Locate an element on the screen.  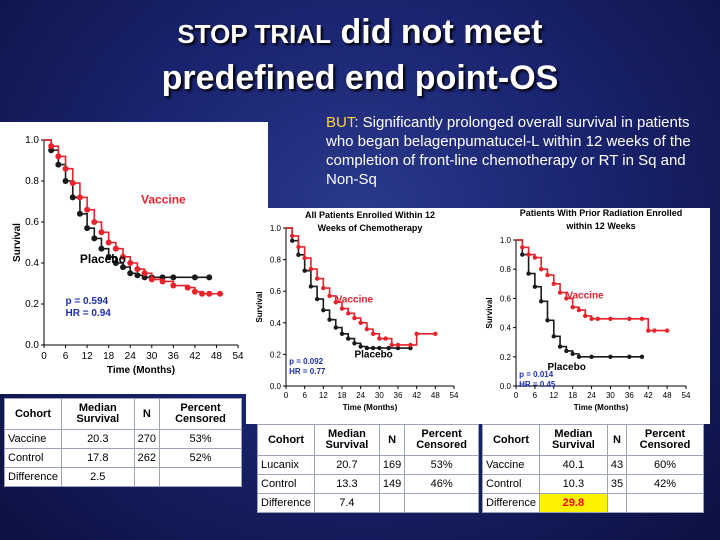
table-header: Median Survival is located at coordinates (97, 414).